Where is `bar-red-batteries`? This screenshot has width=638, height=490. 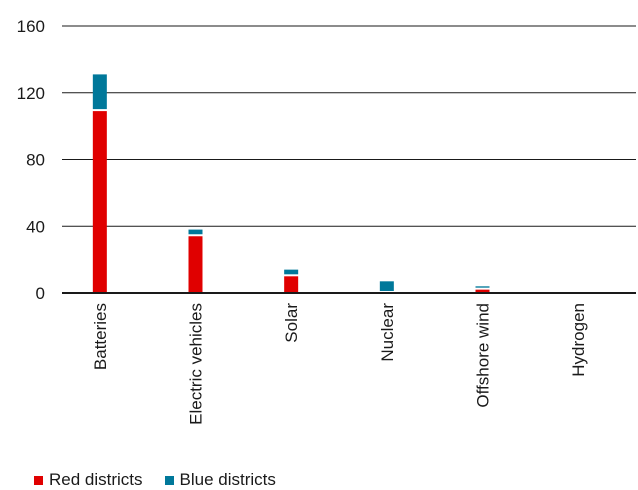
bar-red-batteries is located at coordinates (99, 202).